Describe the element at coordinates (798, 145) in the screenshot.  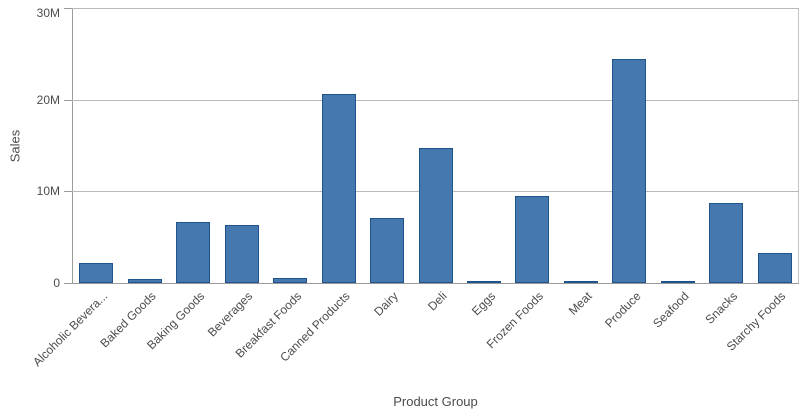
I see `plot-border-right` at that location.